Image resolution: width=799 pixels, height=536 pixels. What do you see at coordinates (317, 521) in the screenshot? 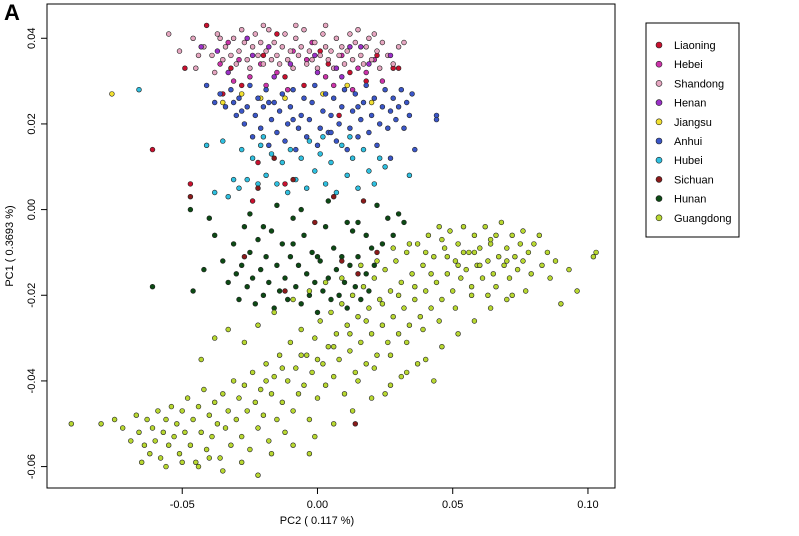
I see `x-axis-label: PC2 ( 0.117 %)` at bounding box center [317, 521].